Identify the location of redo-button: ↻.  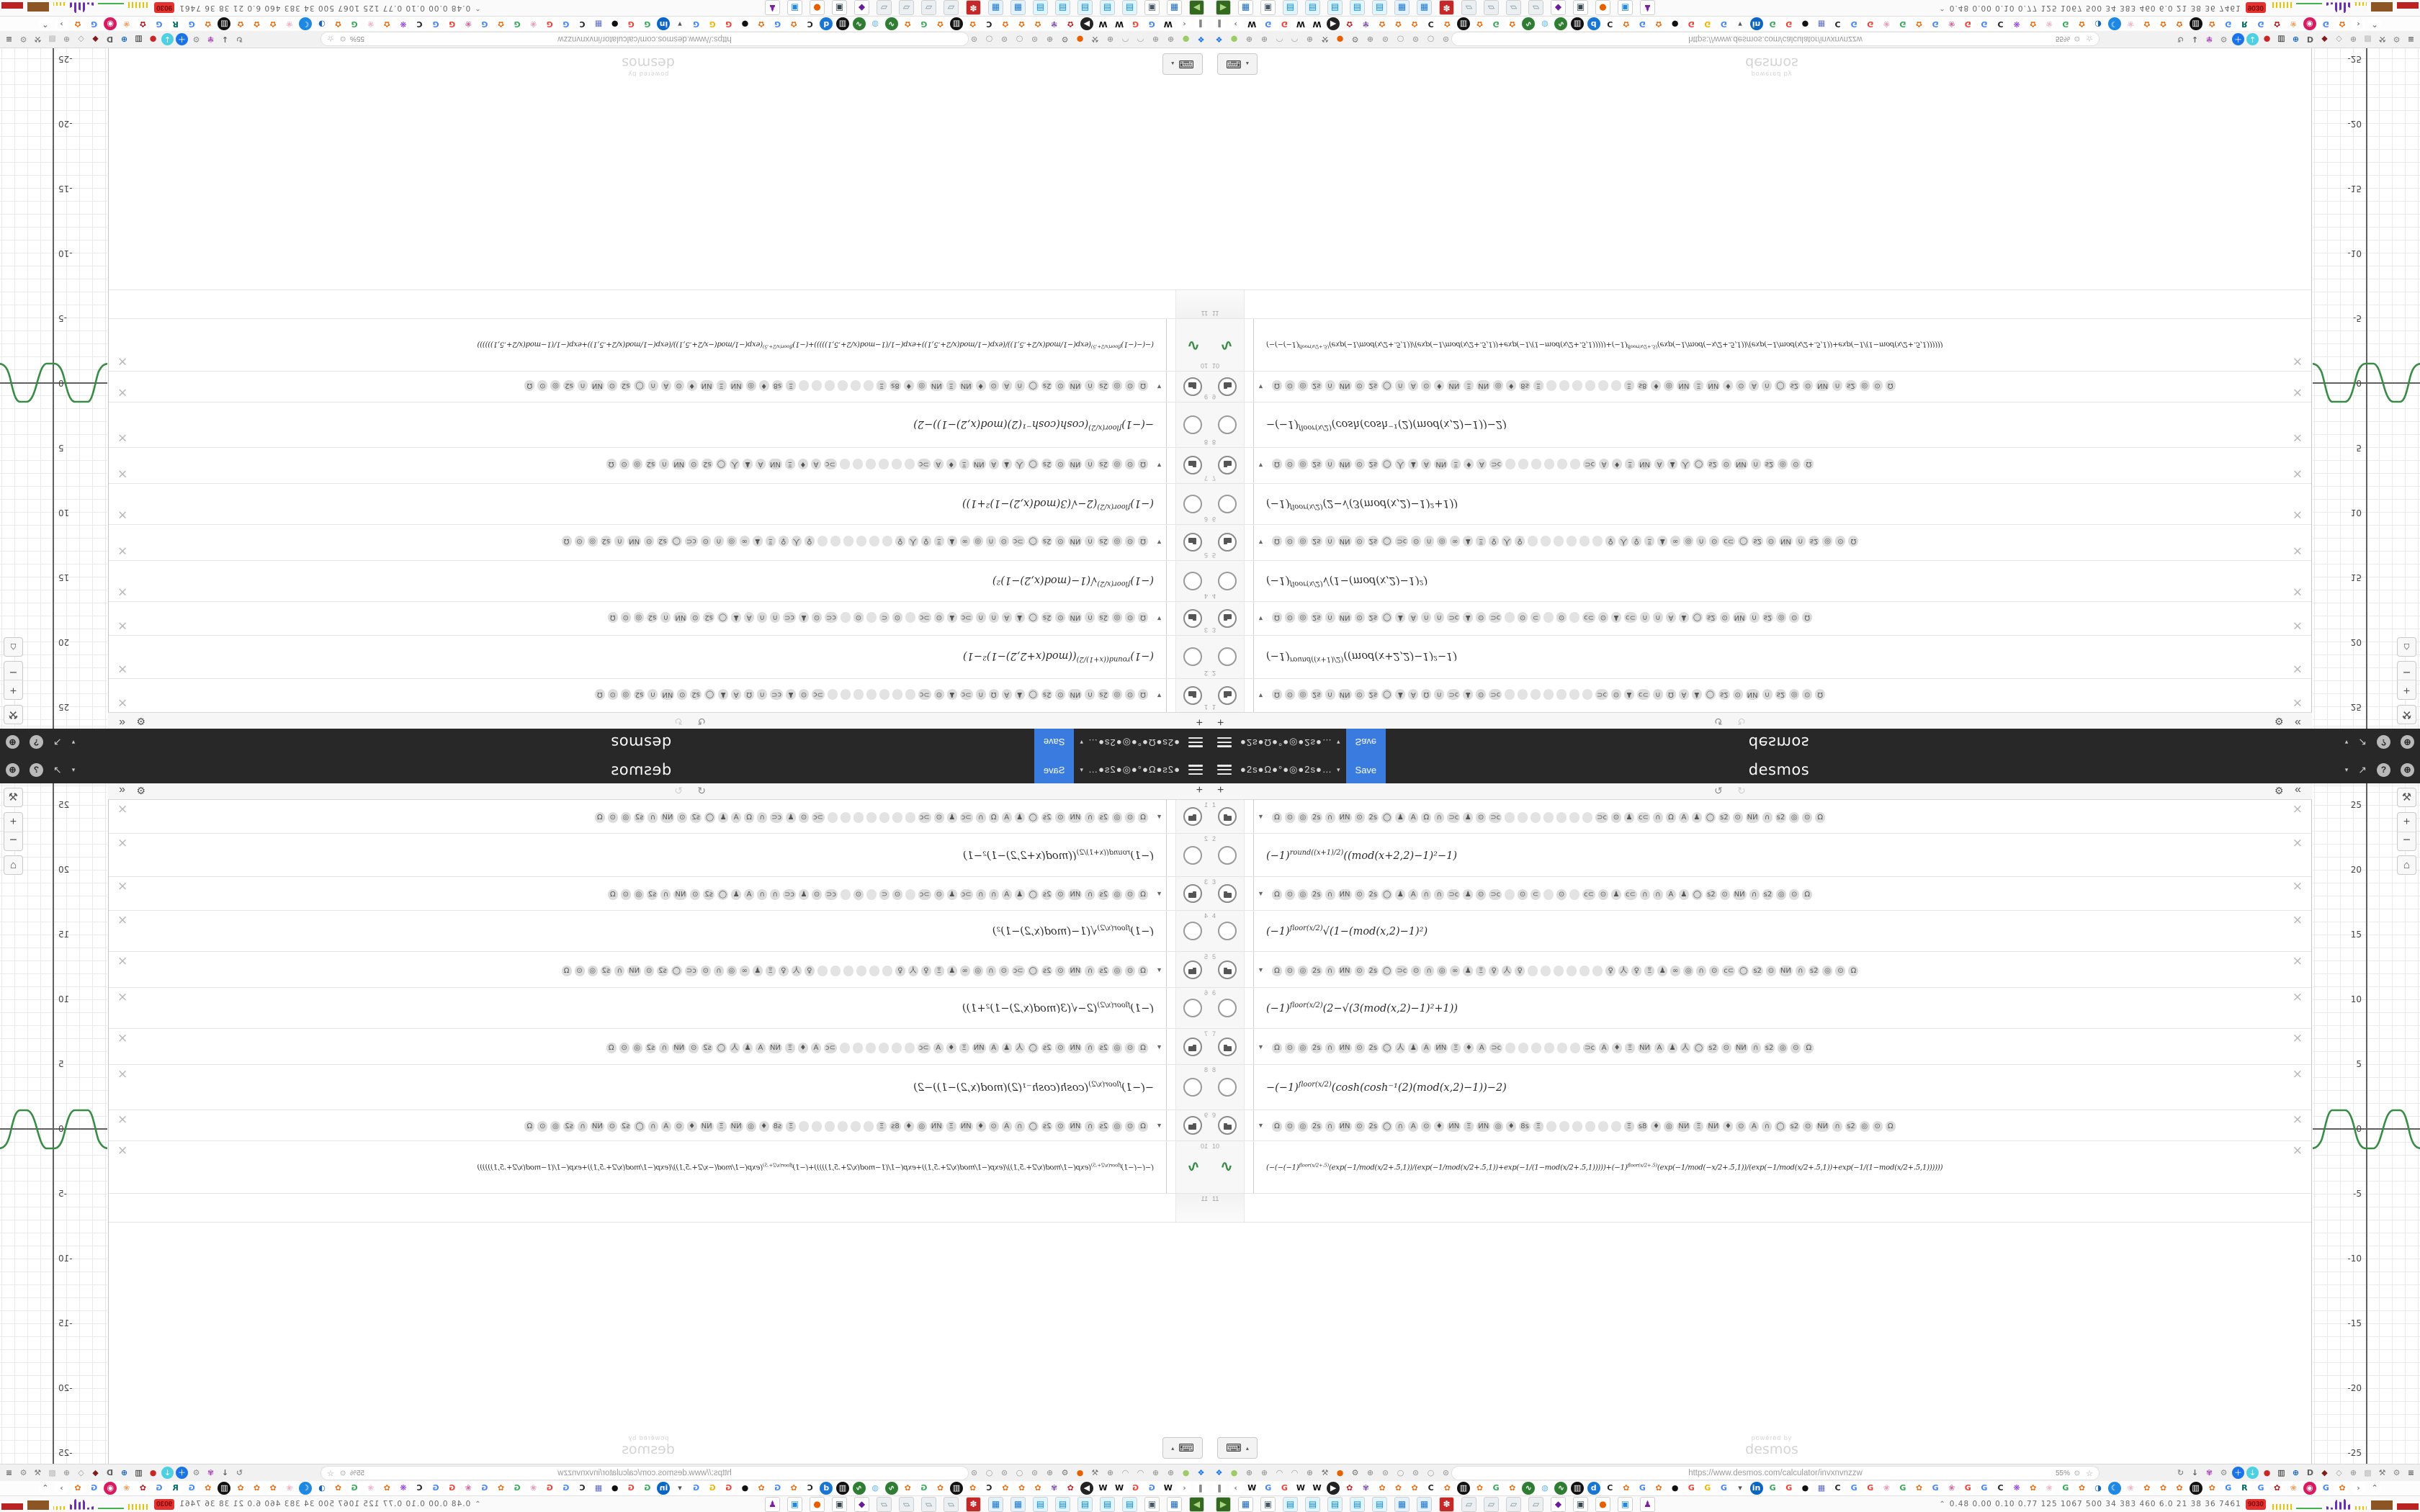
(1741, 790).